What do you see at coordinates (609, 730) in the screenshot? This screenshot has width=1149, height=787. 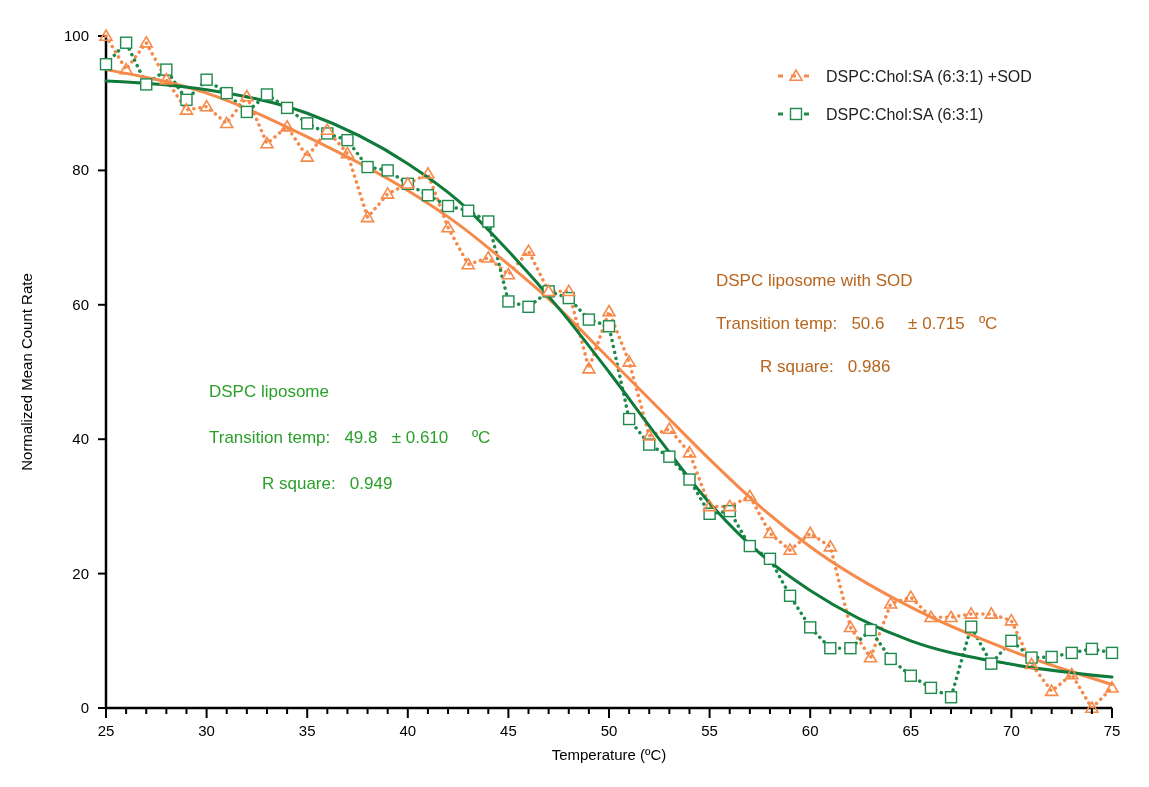 I see `x-tick-label: 50` at bounding box center [609, 730].